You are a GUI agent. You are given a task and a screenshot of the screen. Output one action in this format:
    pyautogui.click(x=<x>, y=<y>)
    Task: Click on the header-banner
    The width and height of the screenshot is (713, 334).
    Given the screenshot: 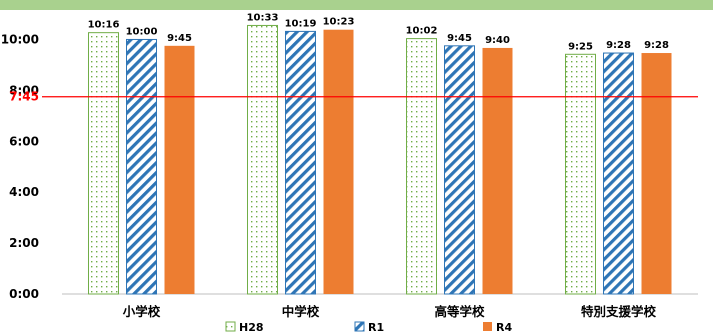 What is the action you would take?
    pyautogui.click(x=356, y=5)
    